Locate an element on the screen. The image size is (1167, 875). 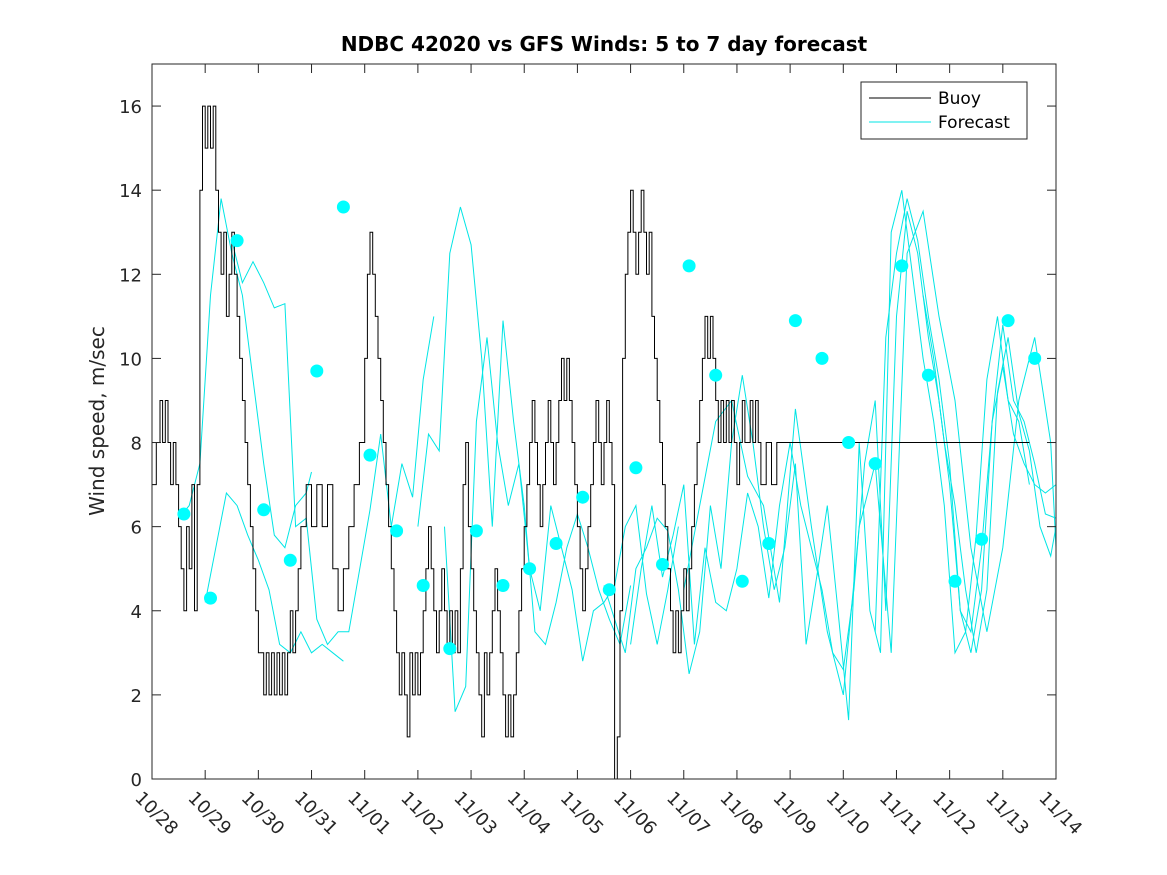
y-tick-label: 14 is located at coordinates (130, 191).